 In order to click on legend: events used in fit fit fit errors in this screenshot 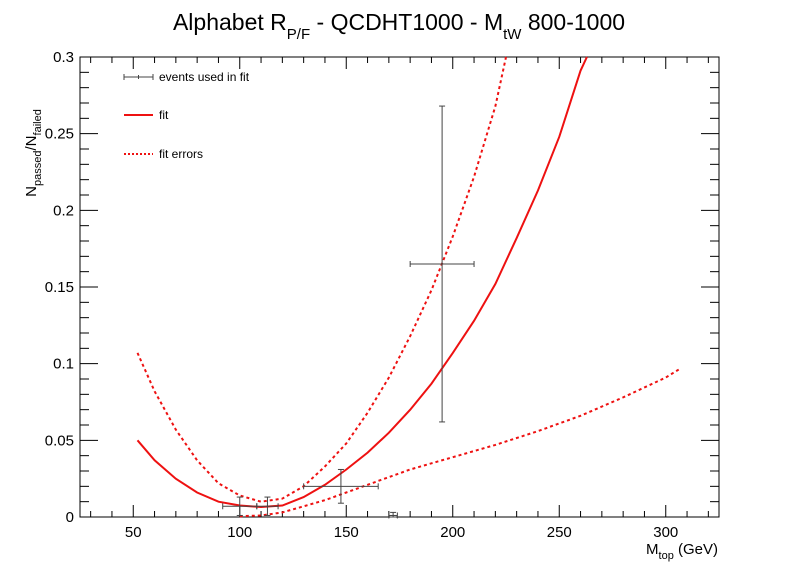, I will do `click(186, 115)`.